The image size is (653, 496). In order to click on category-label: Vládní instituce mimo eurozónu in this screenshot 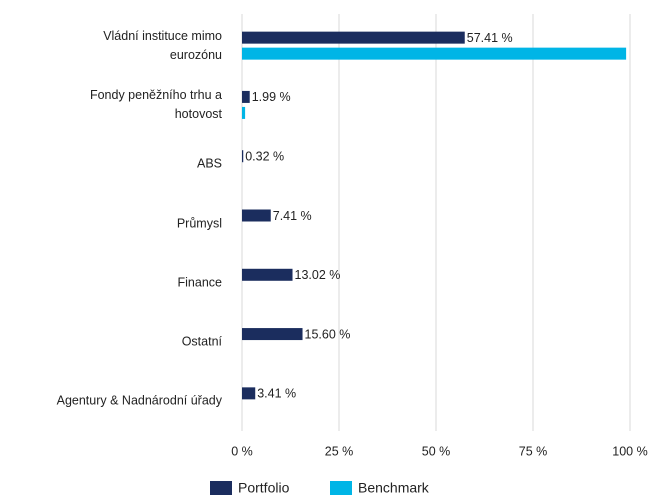, I will do `click(162, 45)`.